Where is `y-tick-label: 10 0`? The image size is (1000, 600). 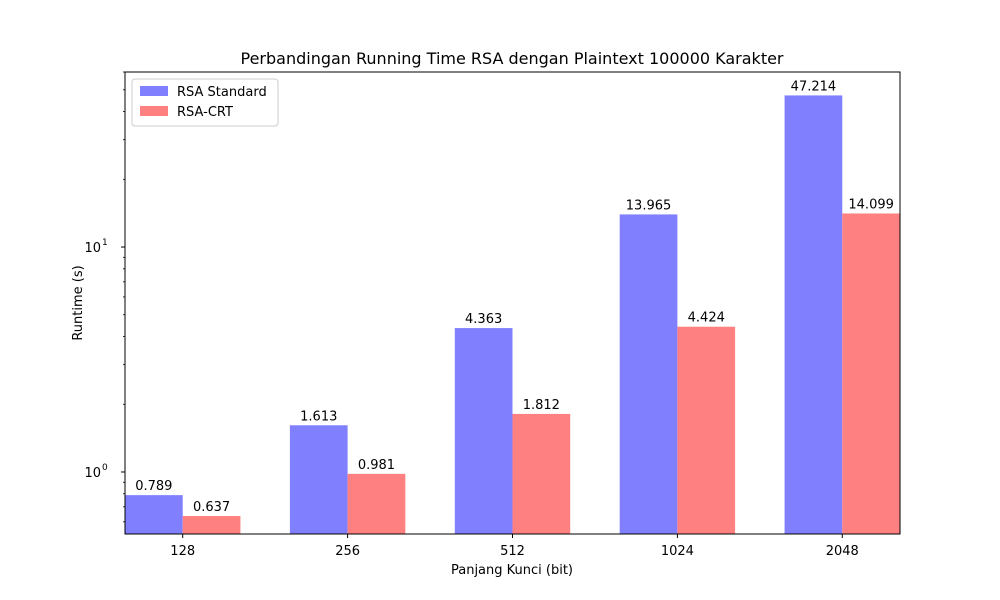
y-tick-label: 10 0 is located at coordinates (96, 472).